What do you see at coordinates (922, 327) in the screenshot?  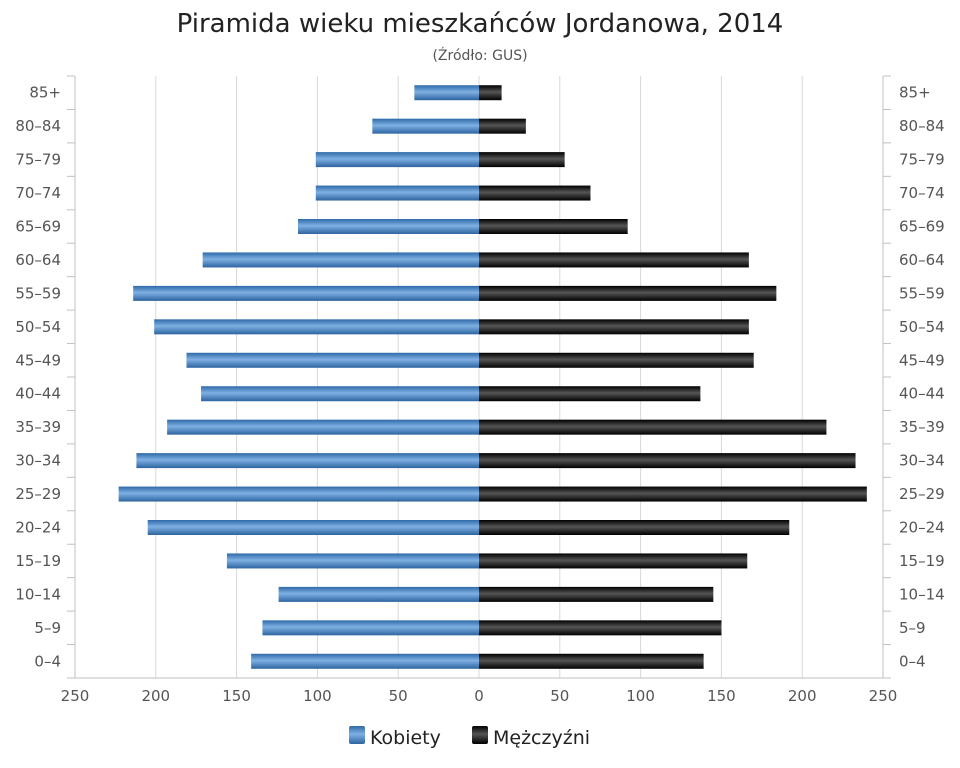 I see `y-tick-label-right: 50–54` at bounding box center [922, 327].